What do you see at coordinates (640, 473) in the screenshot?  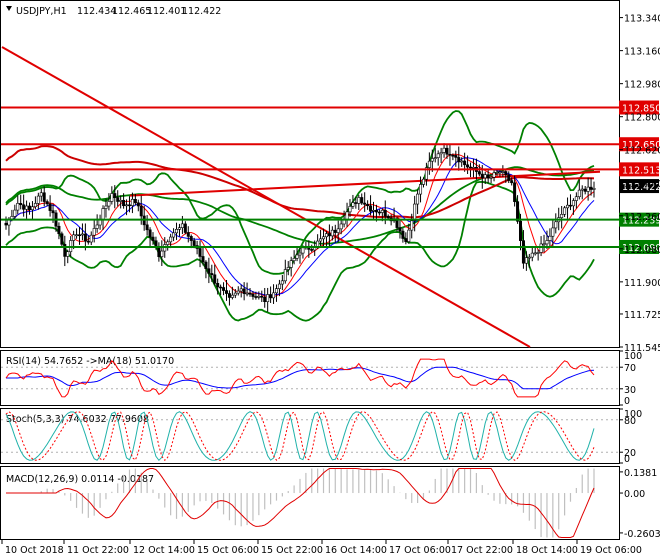 I see `indicator-tick-label: 0.1381` at bounding box center [640, 473].